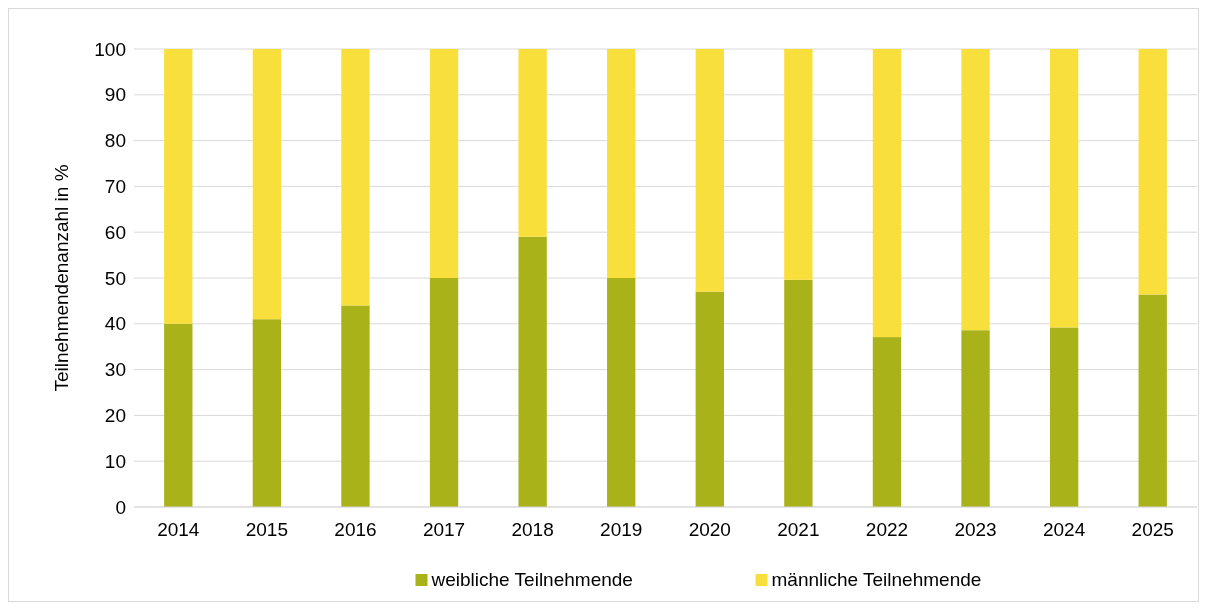 This screenshot has width=1207, height=610. I want to click on x-tick-label: 2015, so click(267, 529).